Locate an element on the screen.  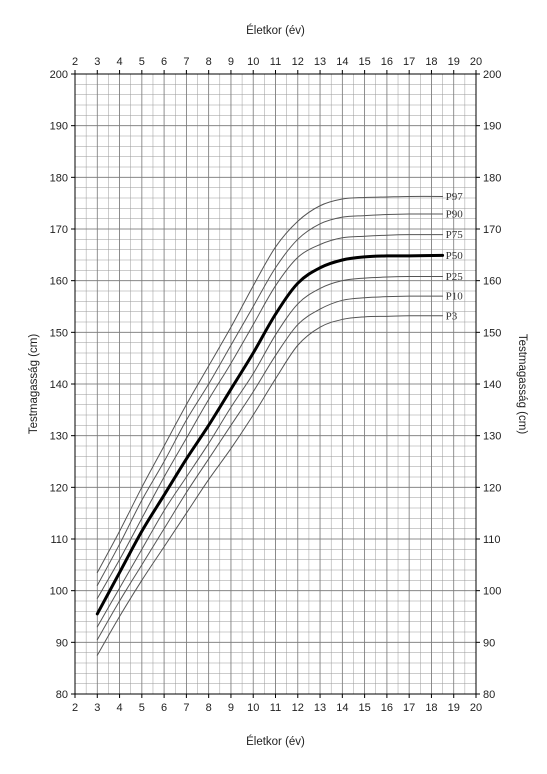
x-tick-label-top: 12 is located at coordinates (298, 62).